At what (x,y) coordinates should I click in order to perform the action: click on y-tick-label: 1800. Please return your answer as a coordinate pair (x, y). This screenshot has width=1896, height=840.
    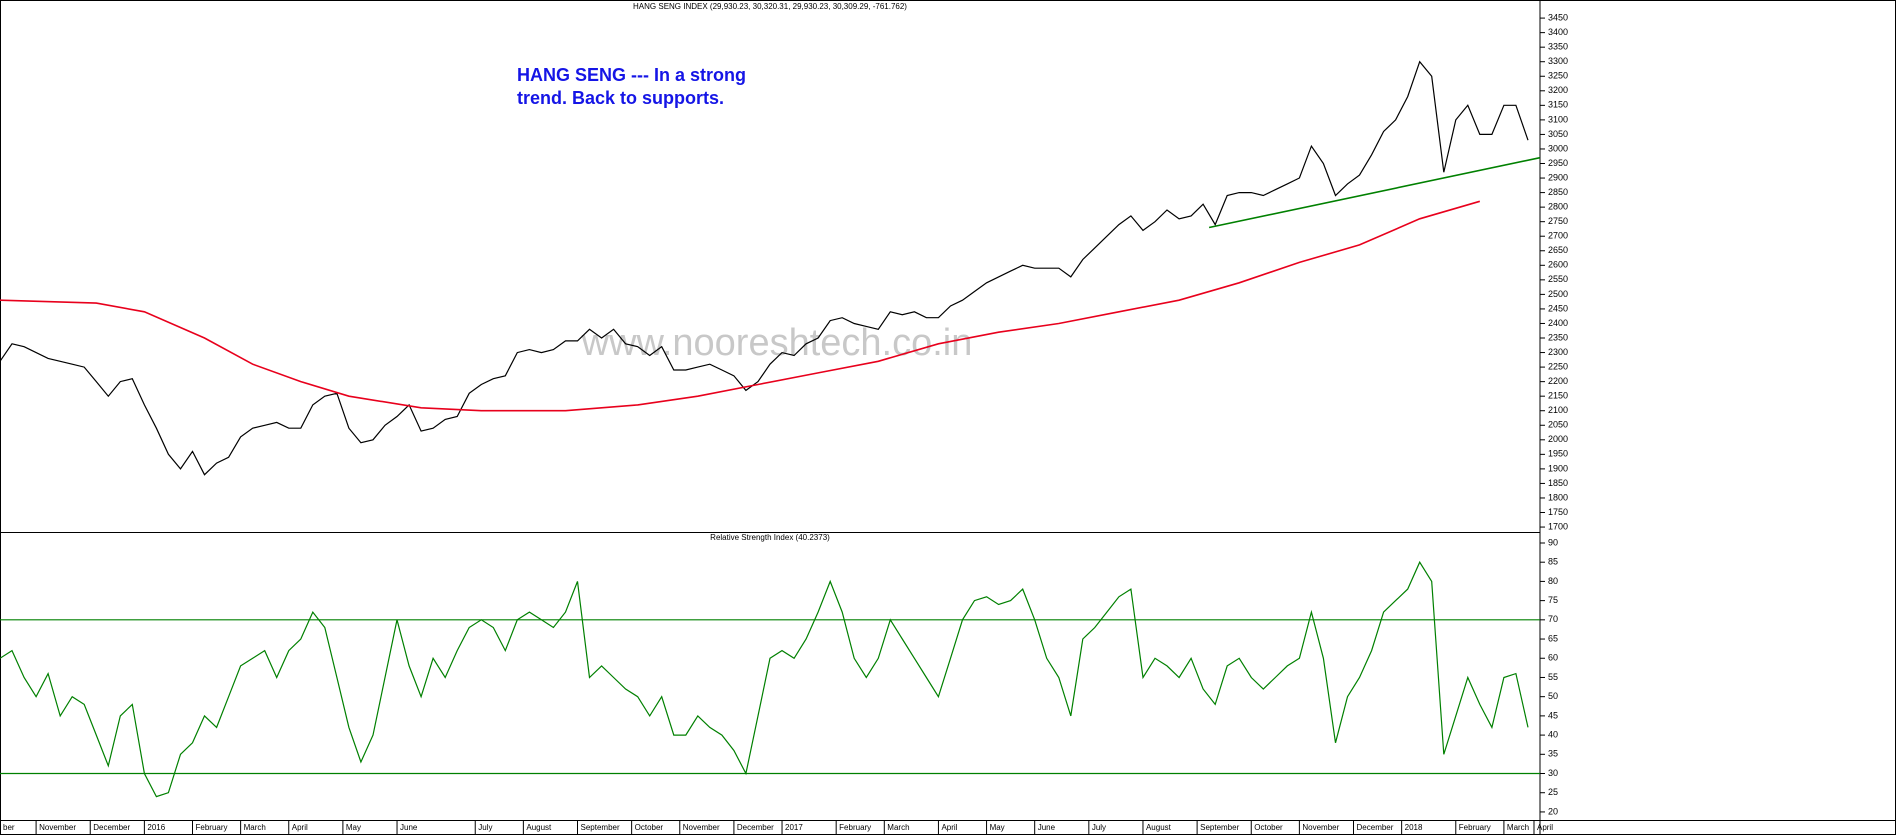
    Looking at the image, I should click on (1558, 497).